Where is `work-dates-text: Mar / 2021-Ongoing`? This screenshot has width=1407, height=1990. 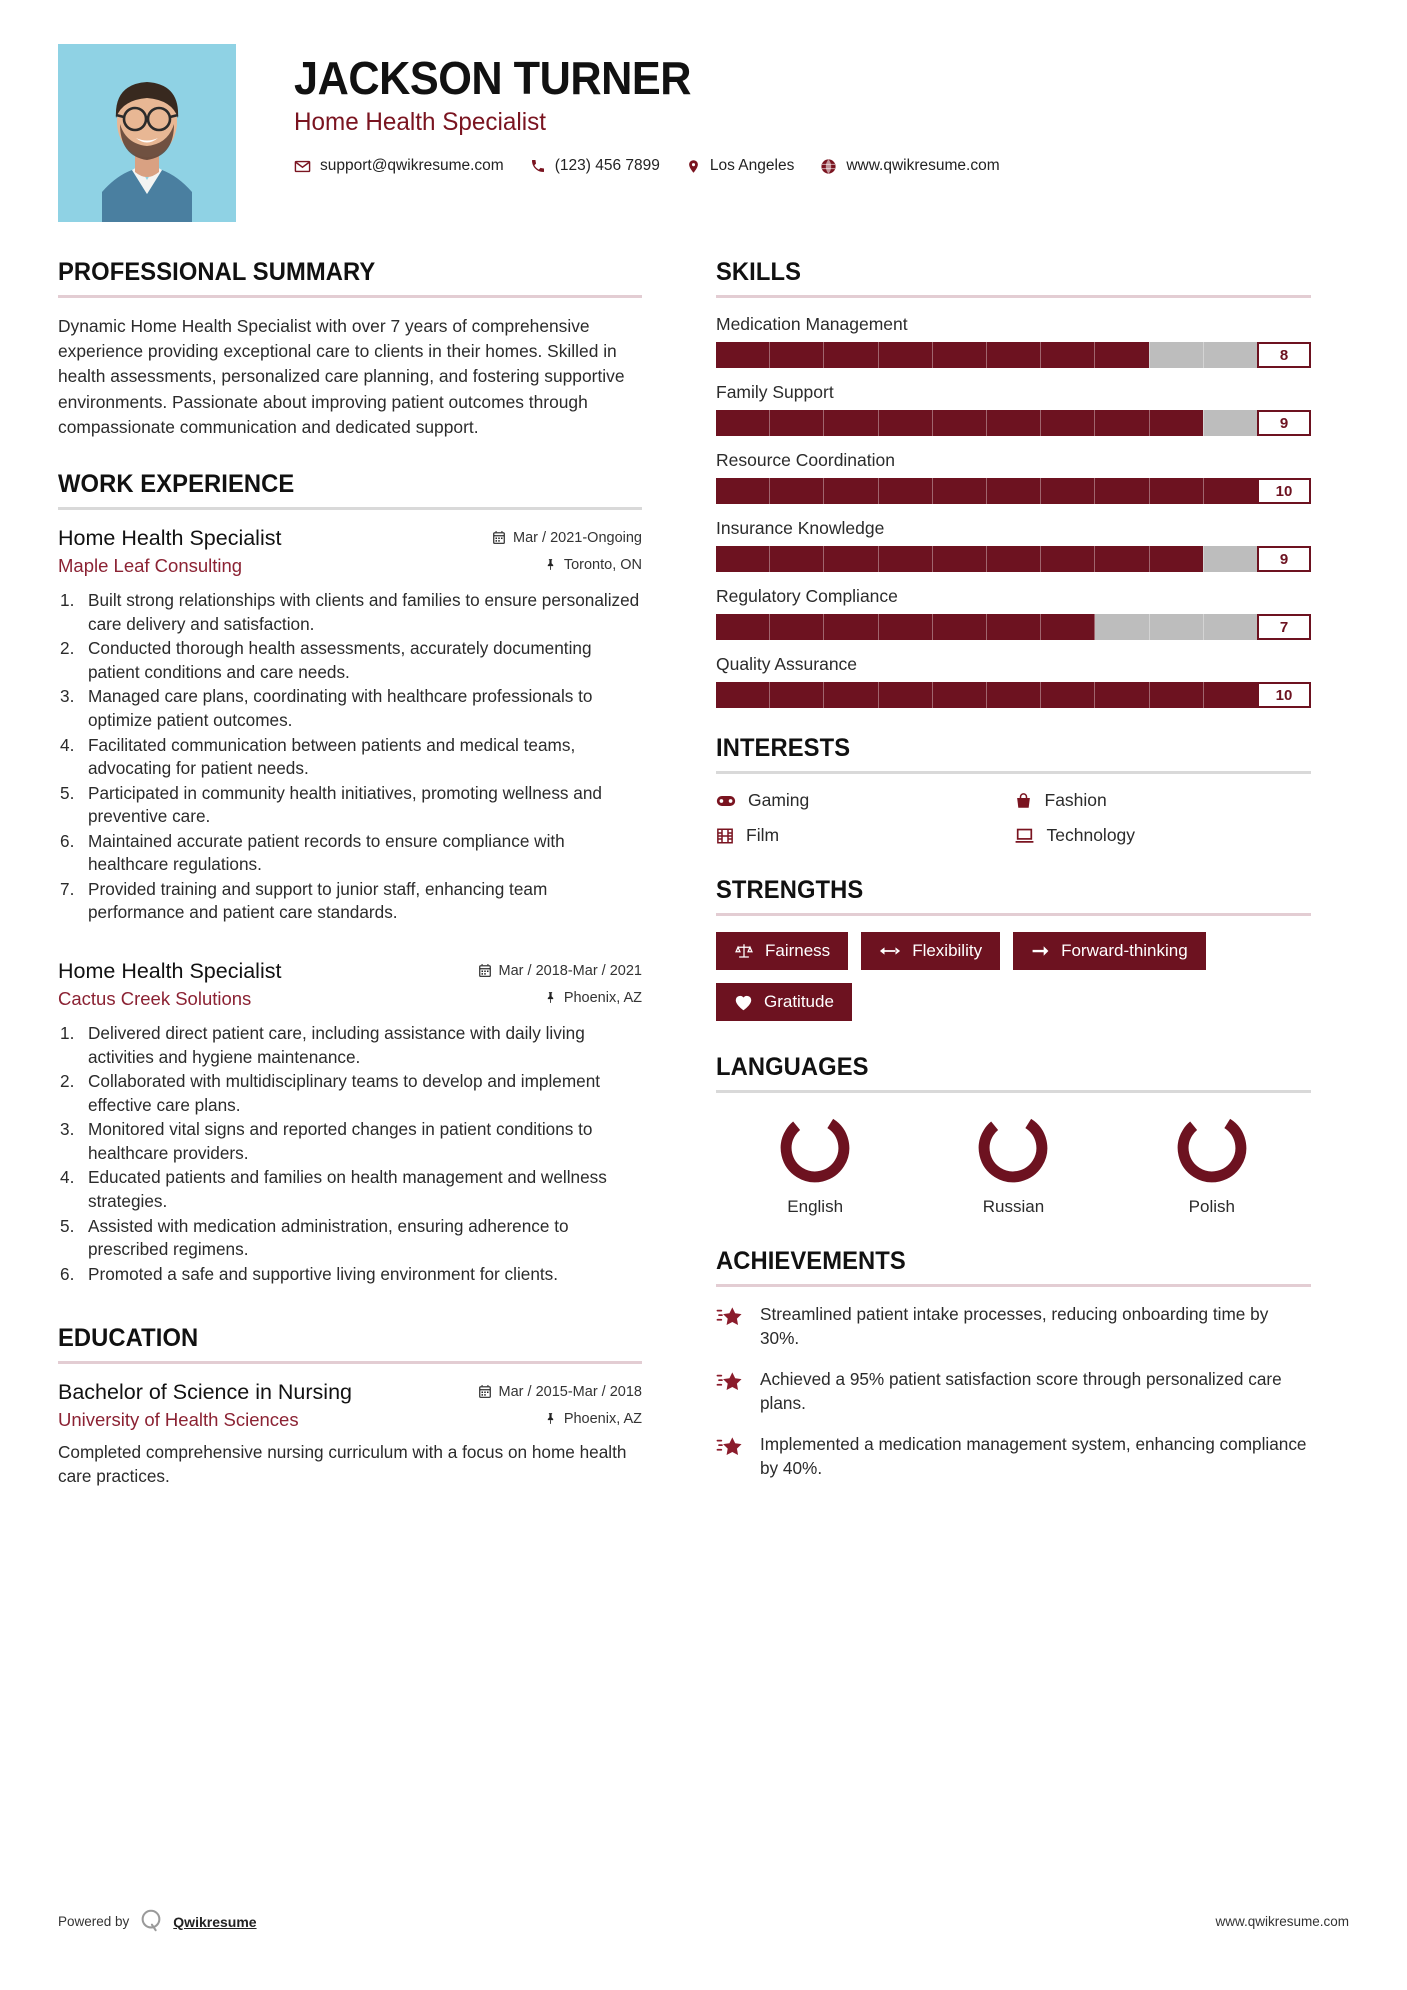
work-dates-text: Mar / 2021-Ongoing is located at coordinates (577, 537).